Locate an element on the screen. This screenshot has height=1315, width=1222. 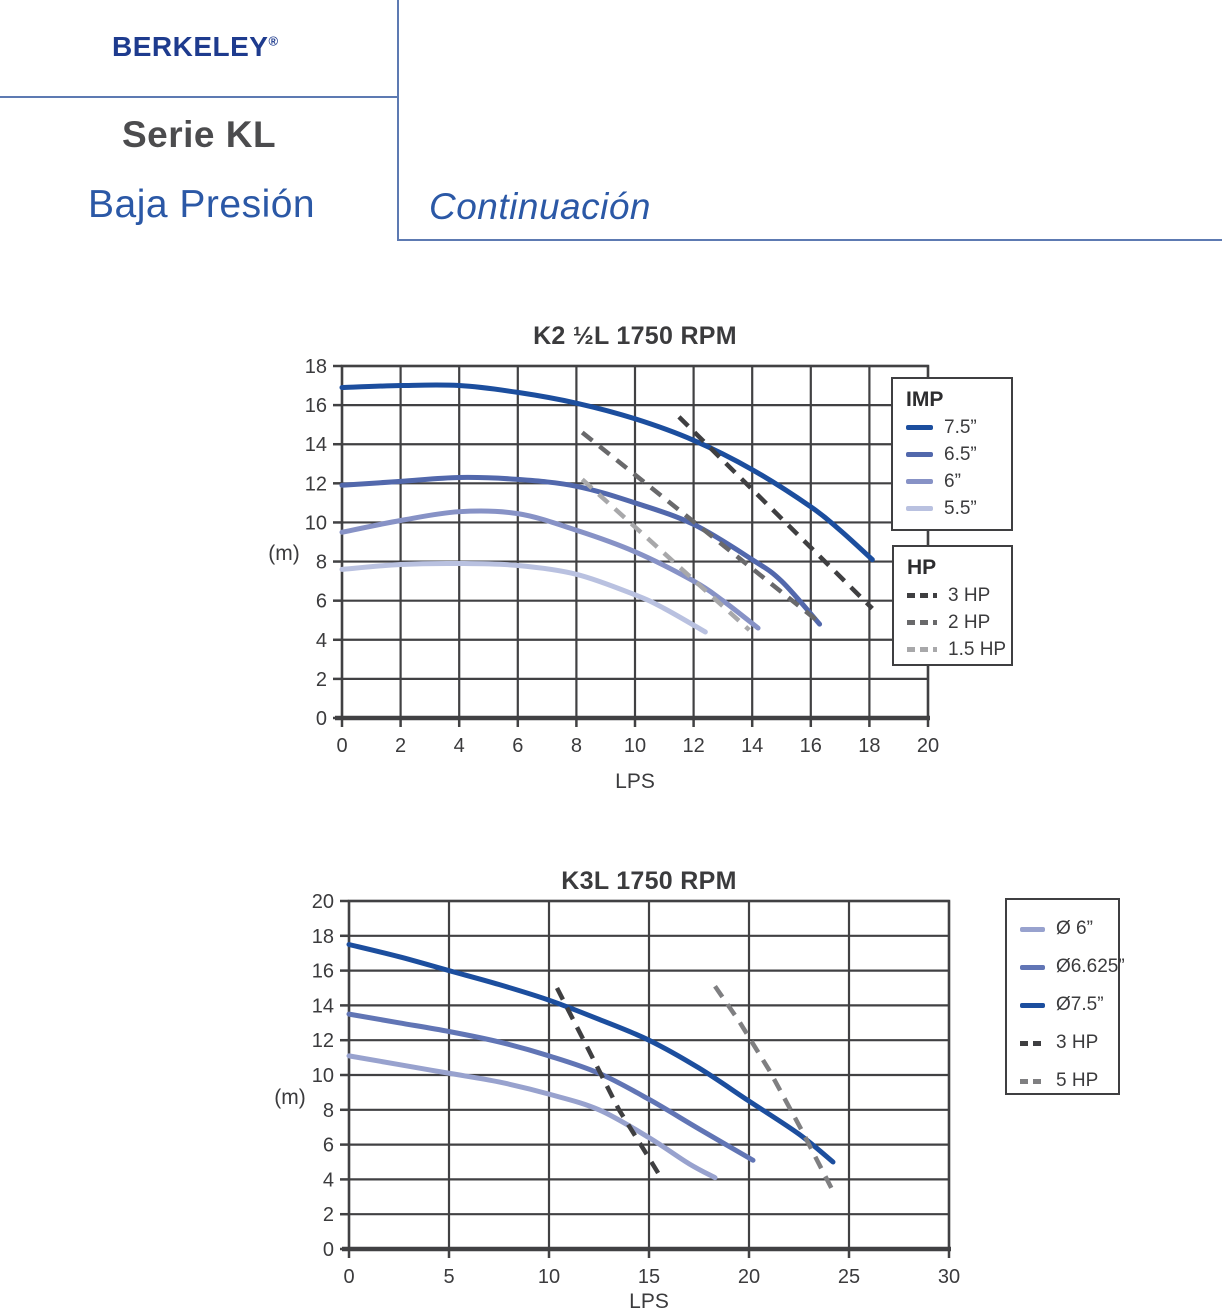
page-subtitle: Baja Presión is located at coordinates (202, 204).